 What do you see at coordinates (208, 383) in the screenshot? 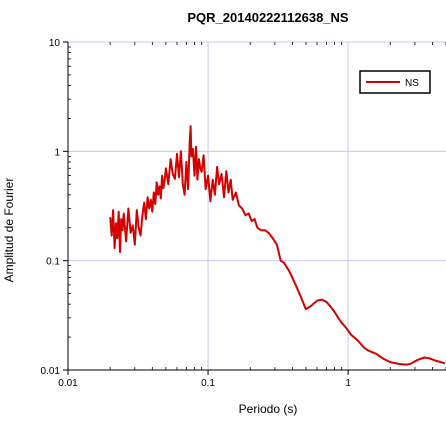
I see `x-tick-label: 0.1` at bounding box center [208, 383].